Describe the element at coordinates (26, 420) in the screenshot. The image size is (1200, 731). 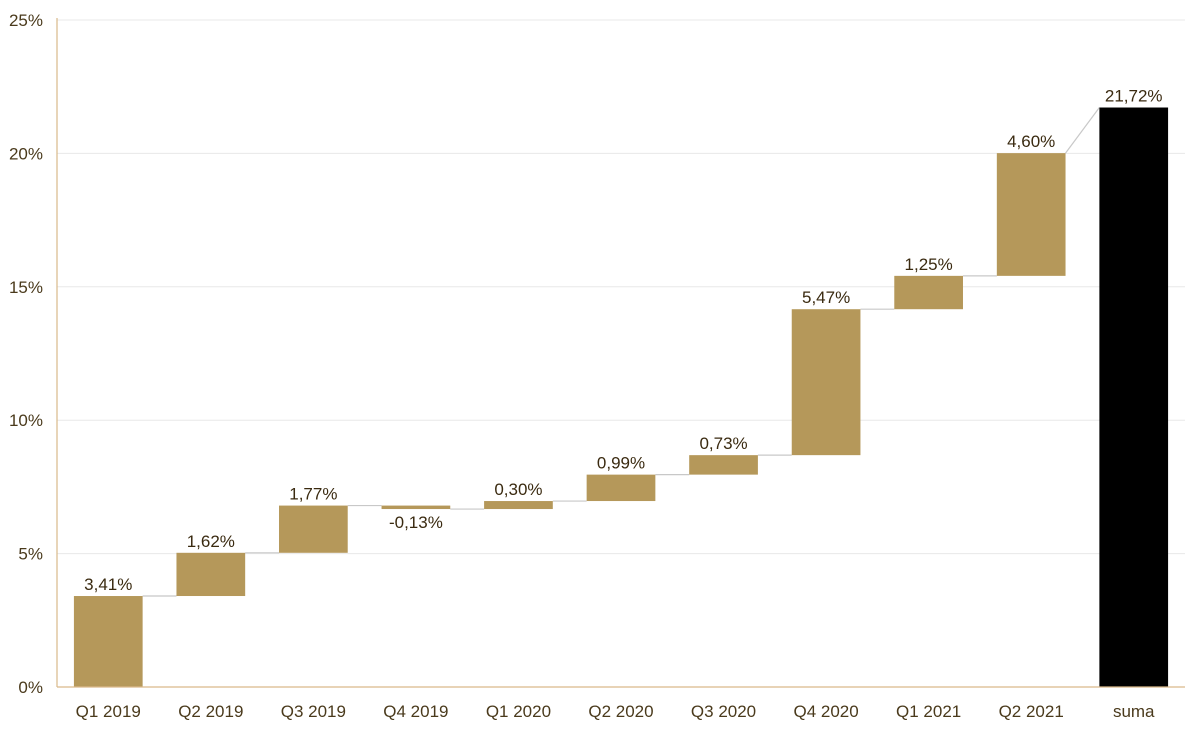
I see `y-tick-label: 10%` at that location.